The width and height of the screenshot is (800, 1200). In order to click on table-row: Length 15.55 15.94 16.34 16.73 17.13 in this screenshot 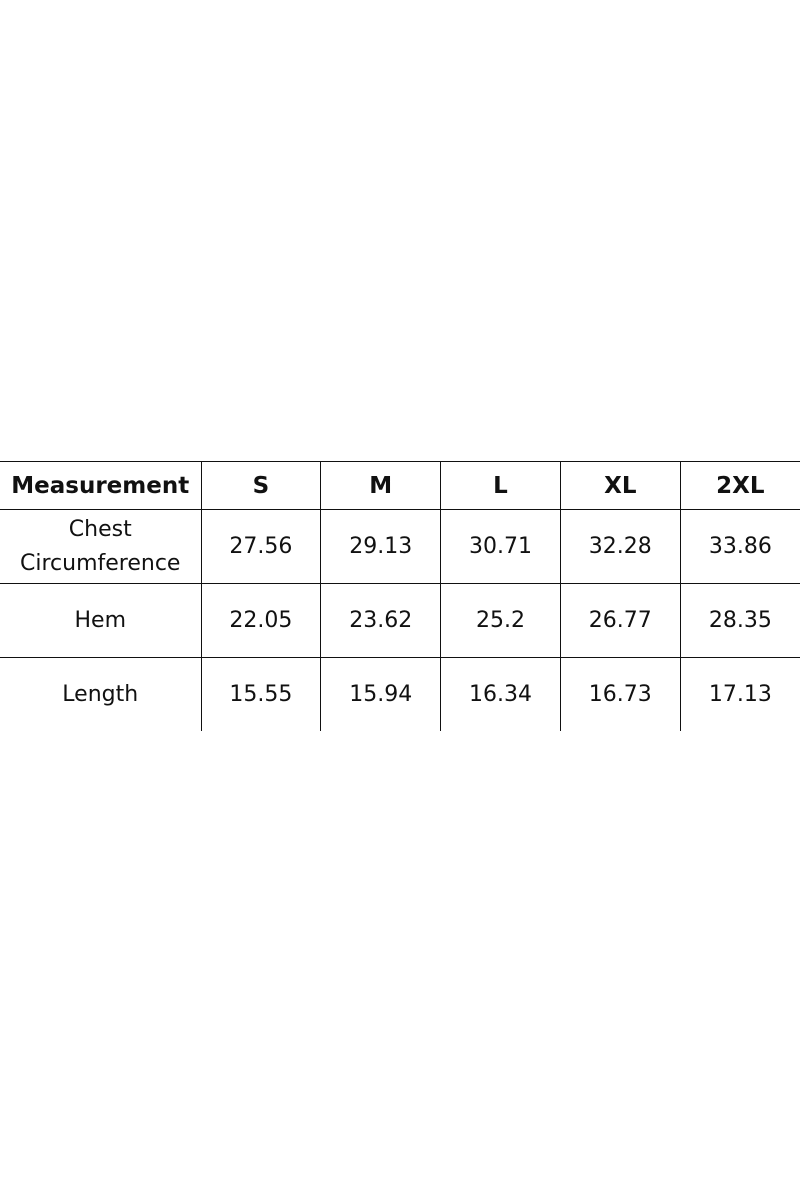, I will do `click(400, 694)`.